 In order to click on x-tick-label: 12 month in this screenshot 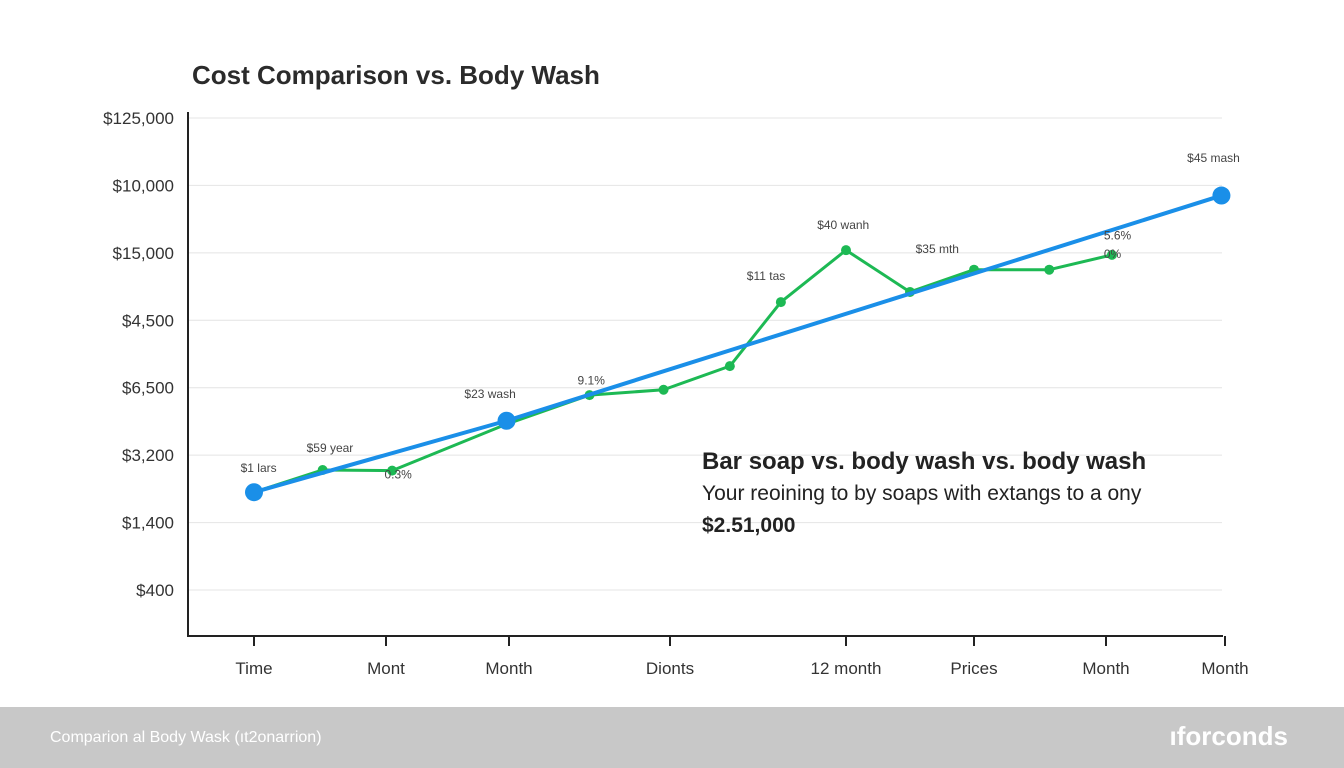, I will do `click(846, 668)`.